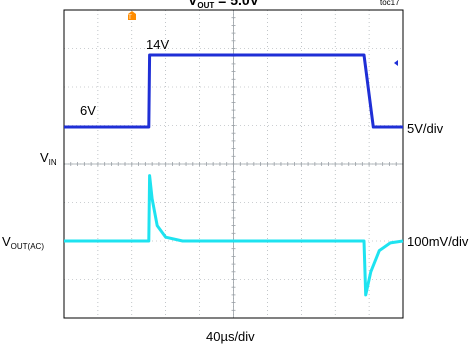 The width and height of the screenshot is (473, 350). I want to click on trigger-level-arrow-icon, so click(396, 63).